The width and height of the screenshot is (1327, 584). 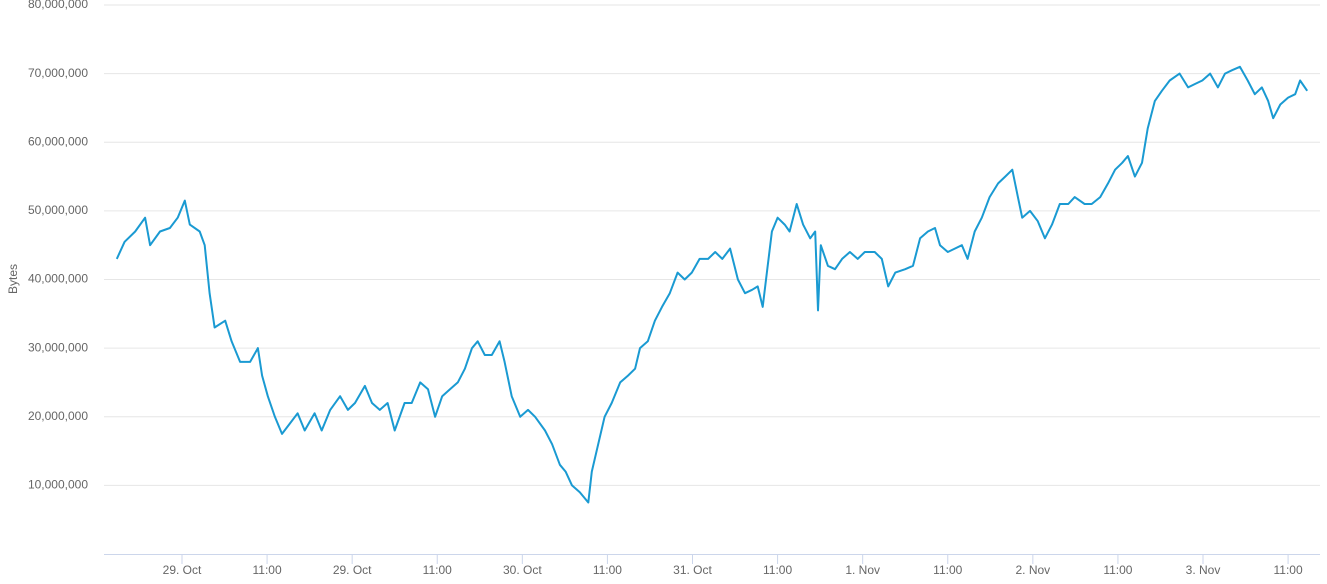 What do you see at coordinates (58, 485) in the screenshot?
I see `y-tick-label: 10,000,000` at bounding box center [58, 485].